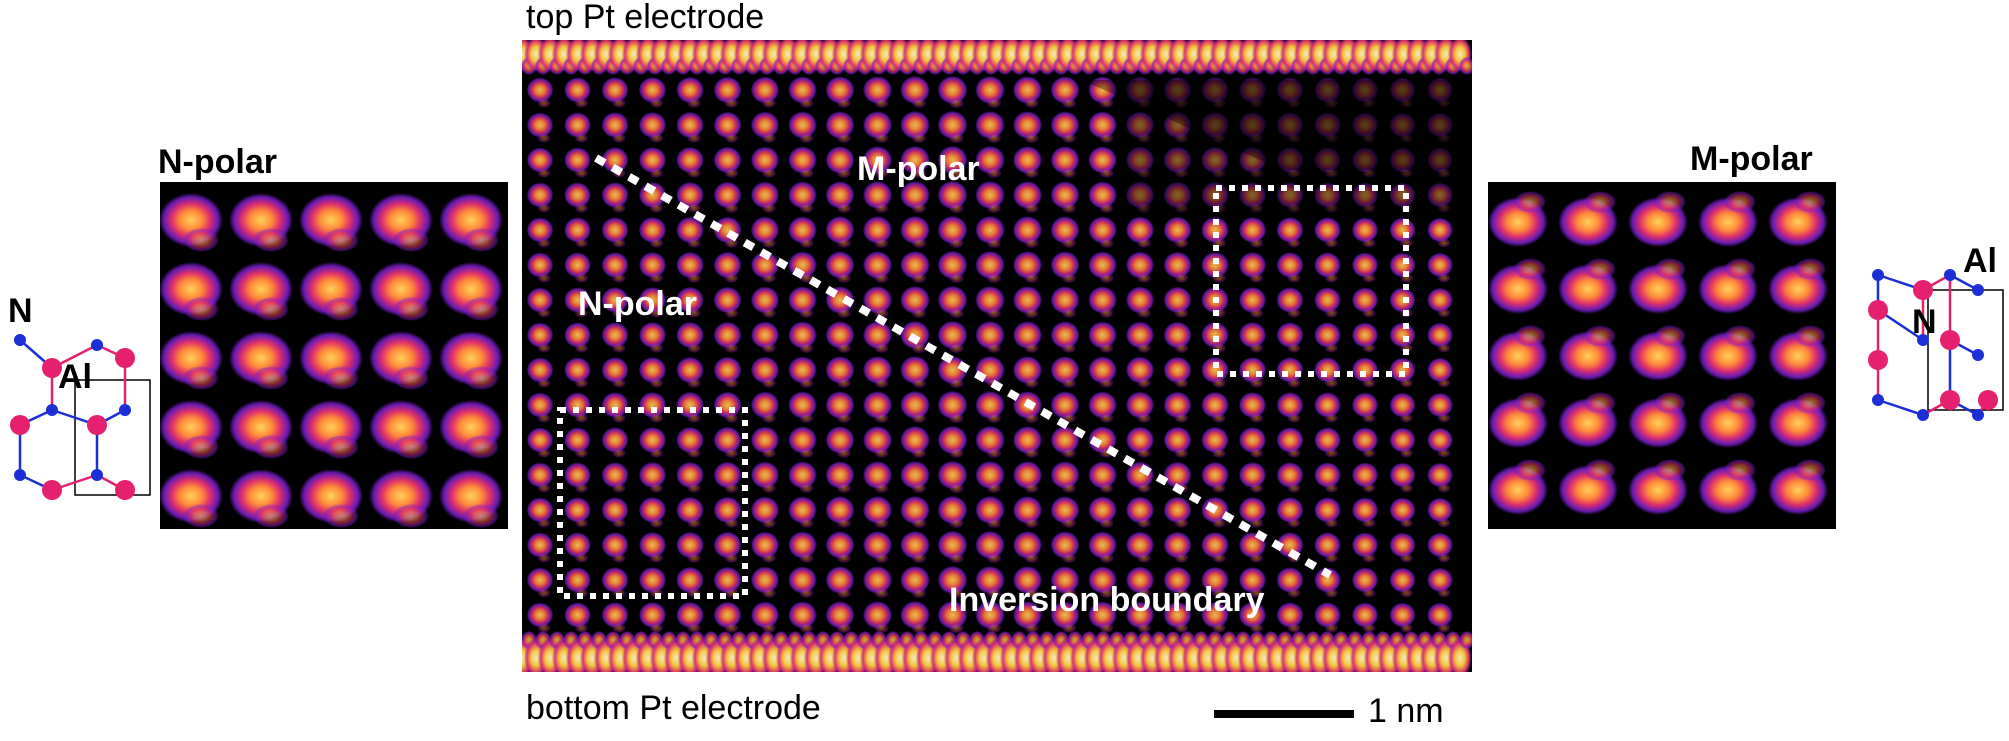 The height and width of the screenshot is (741, 2009). What do you see at coordinates (217, 162) in the screenshot?
I see `left-panel-title: N-polar` at bounding box center [217, 162].